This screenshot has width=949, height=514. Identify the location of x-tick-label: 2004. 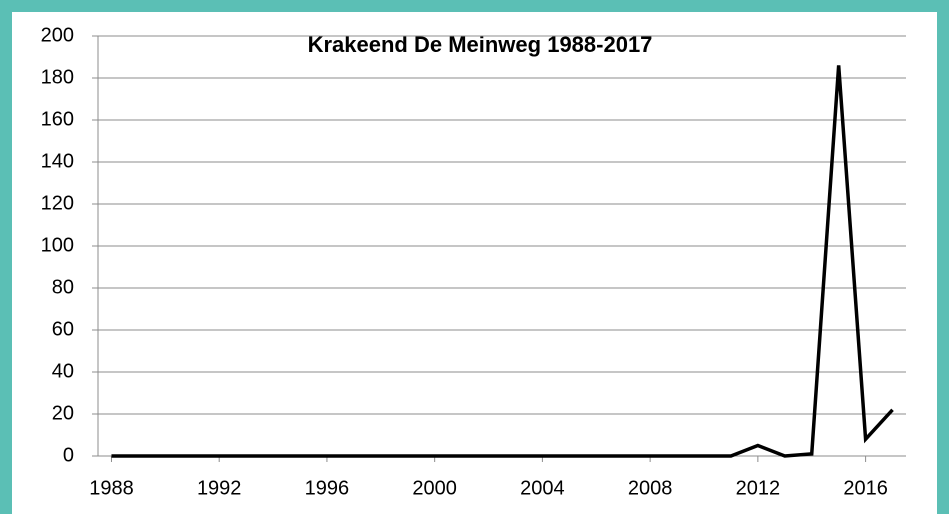
(542, 488).